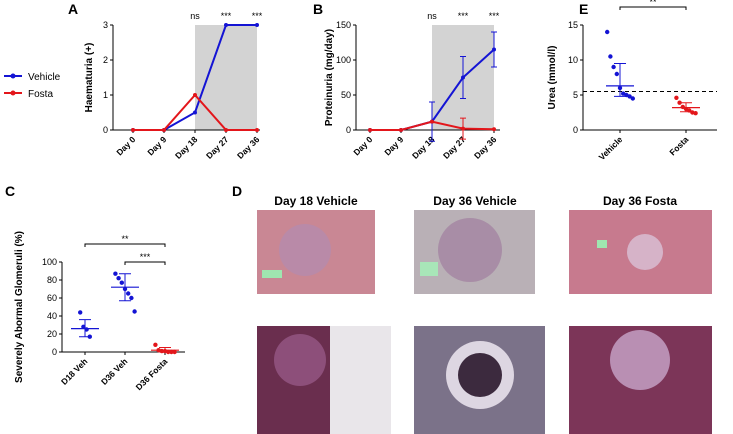 Image resolution: width=733 pixels, height=434 pixels. What do you see at coordinates (226, 77) in the screenshot?
I see `shaded-region` at bounding box center [226, 77].